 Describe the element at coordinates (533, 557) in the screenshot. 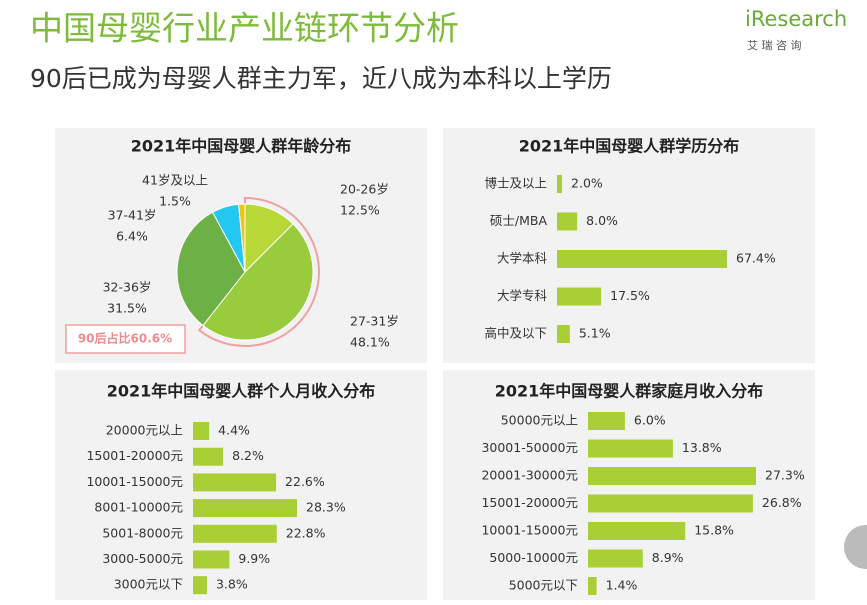

I see `category-label: 5000-10000元` at that location.